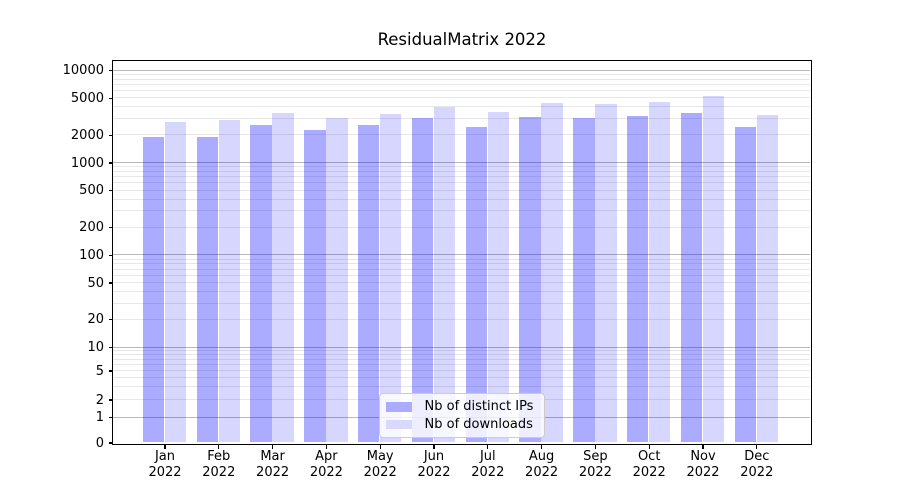  I want to click on x-axis-tick-label: May 2022, so click(380, 464).